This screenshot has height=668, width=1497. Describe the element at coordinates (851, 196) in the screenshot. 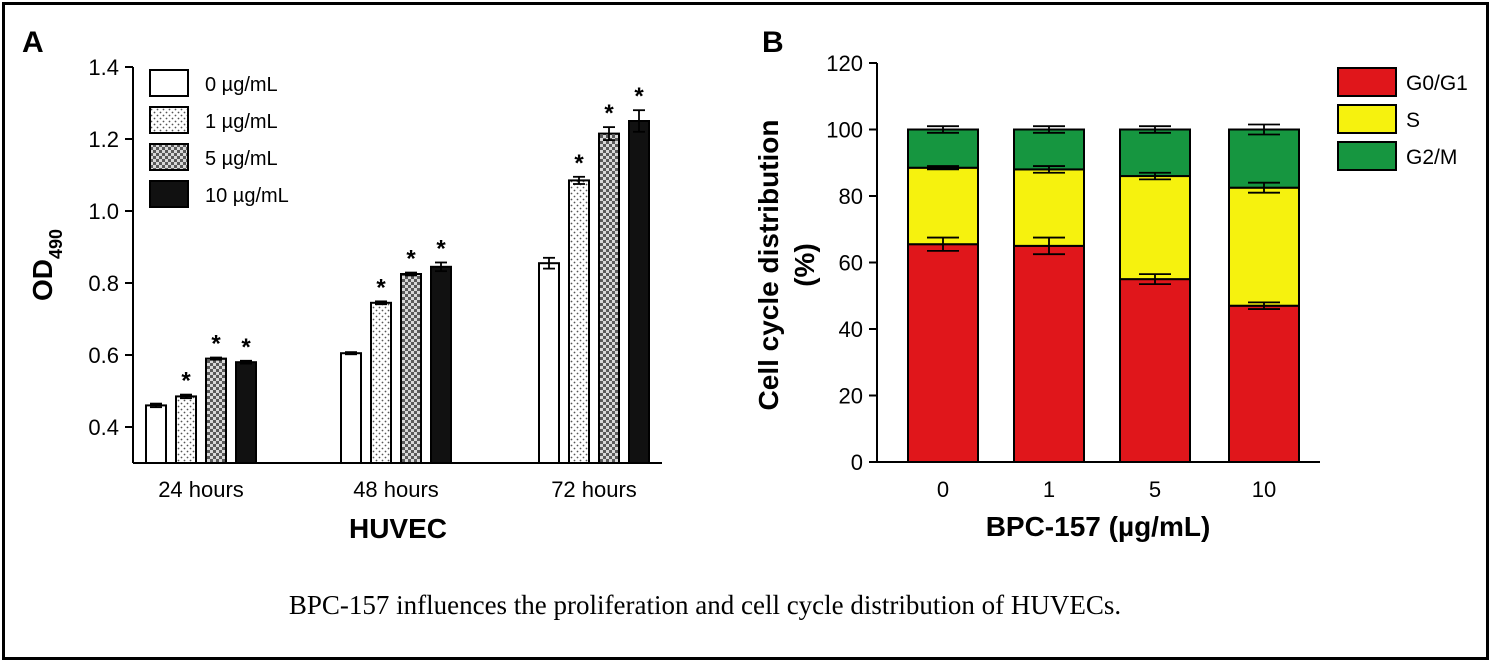

I see `y-tick-label: 80` at that location.